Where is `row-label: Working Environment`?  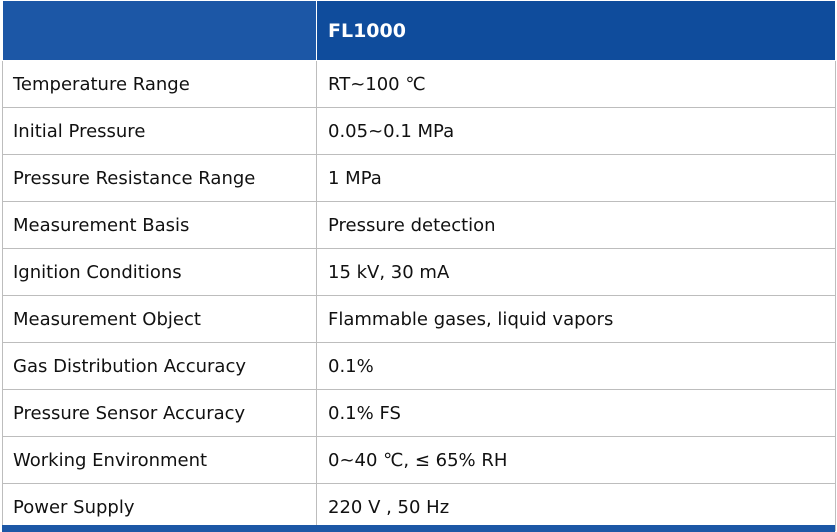 row-label: Working Environment is located at coordinates (159, 460).